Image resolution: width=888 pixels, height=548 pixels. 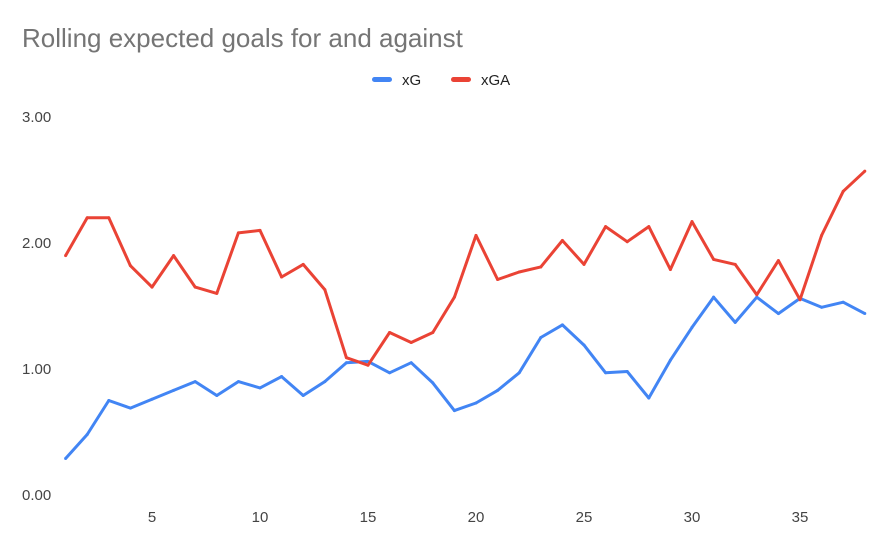 What do you see at coordinates (800, 517) in the screenshot?
I see `x-tick-label: 35` at bounding box center [800, 517].